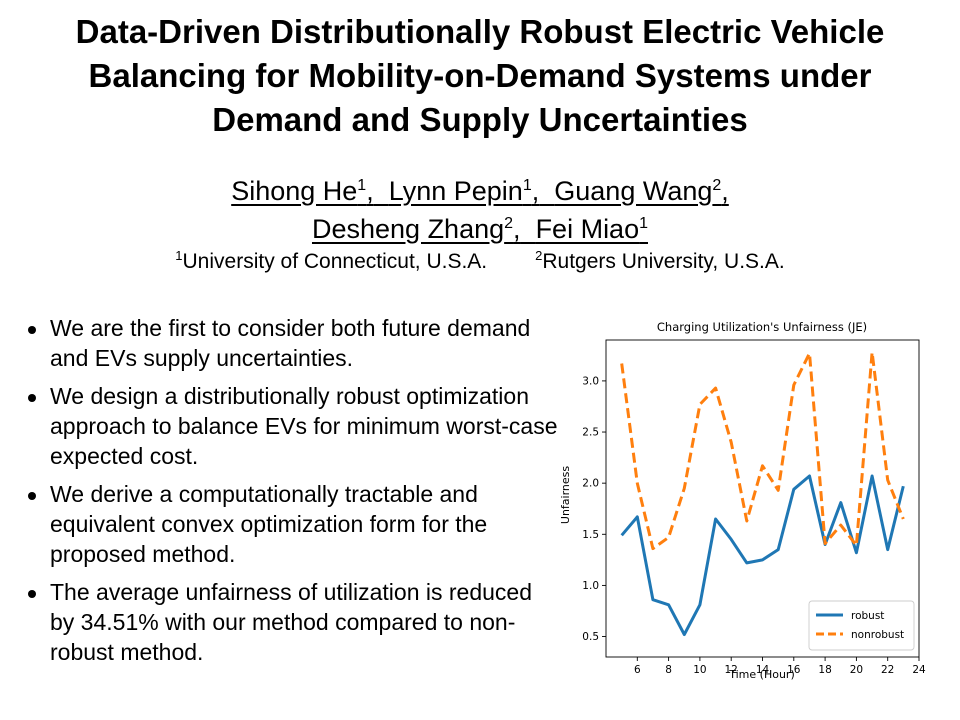 This screenshot has height=720, width=960. What do you see at coordinates (762, 555) in the screenshot?
I see `series-line-robust` at bounding box center [762, 555].